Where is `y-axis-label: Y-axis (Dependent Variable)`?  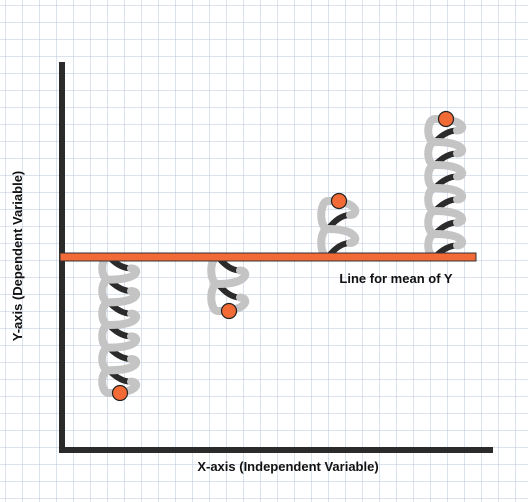
y-axis-label: Y-axis (Dependent Variable) is located at coordinates (17, 256).